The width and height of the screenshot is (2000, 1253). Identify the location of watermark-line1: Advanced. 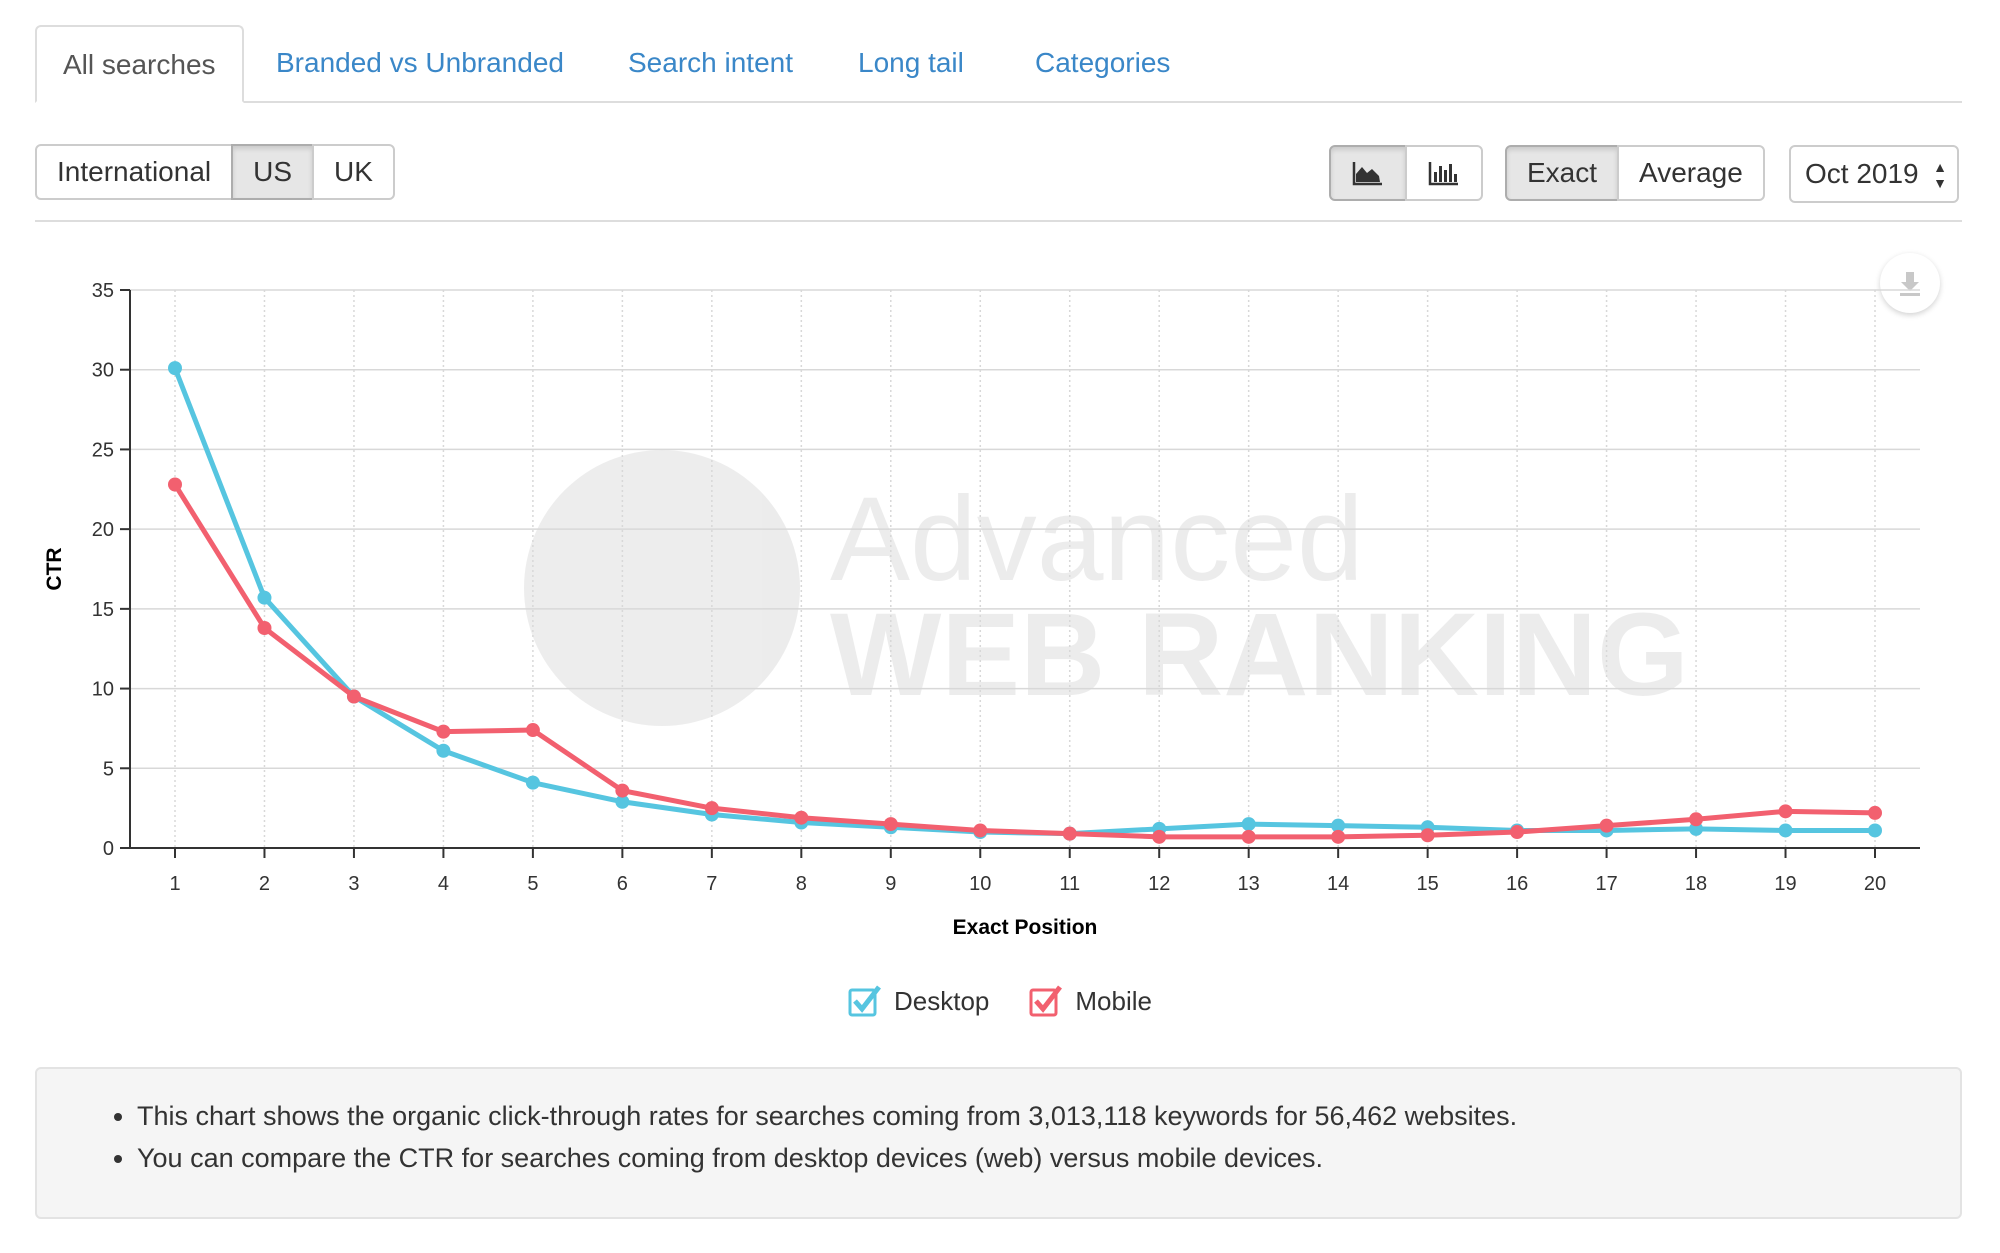
(1097, 539).